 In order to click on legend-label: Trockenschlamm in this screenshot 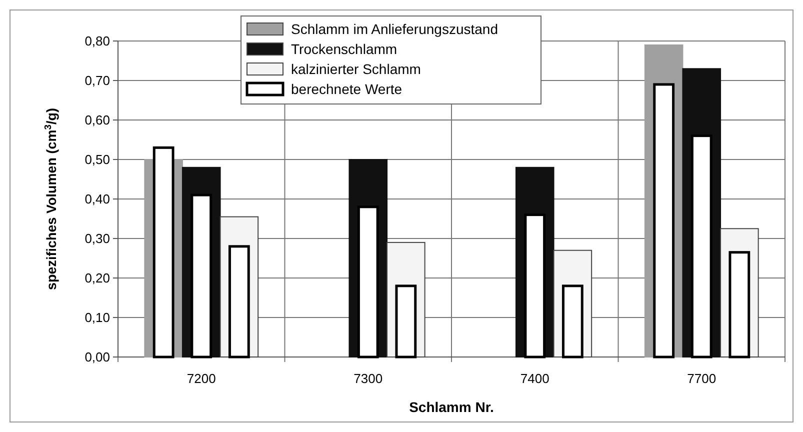, I will do `click(344, 48)`.